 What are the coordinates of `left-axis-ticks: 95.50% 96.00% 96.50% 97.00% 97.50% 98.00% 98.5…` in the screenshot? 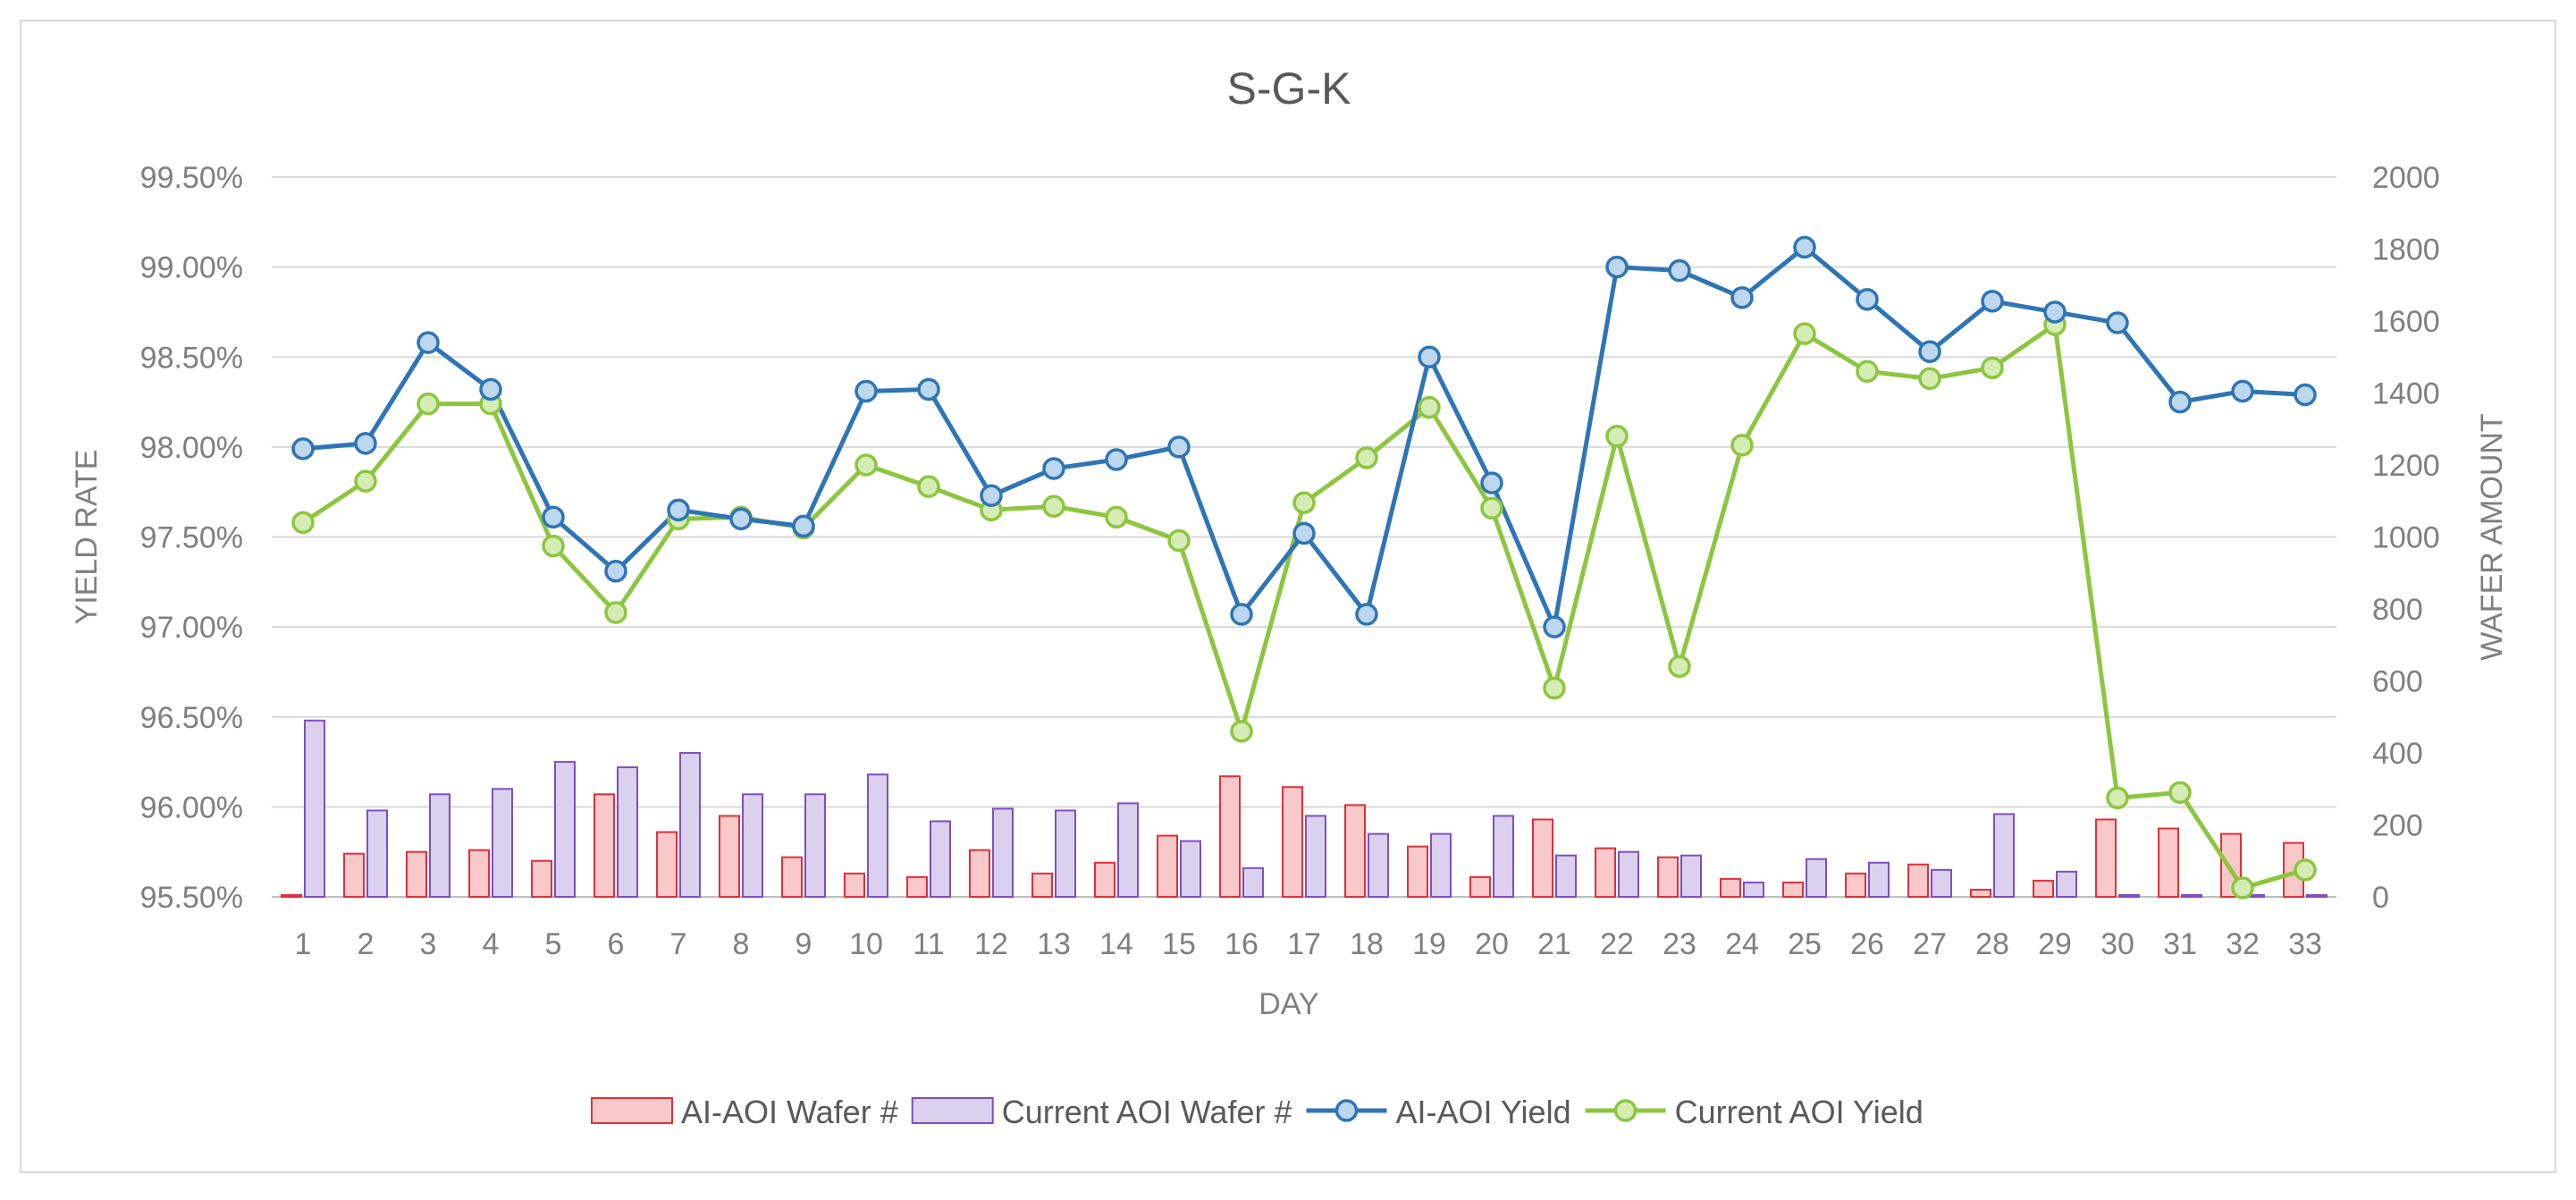 It's located at (192, 538).